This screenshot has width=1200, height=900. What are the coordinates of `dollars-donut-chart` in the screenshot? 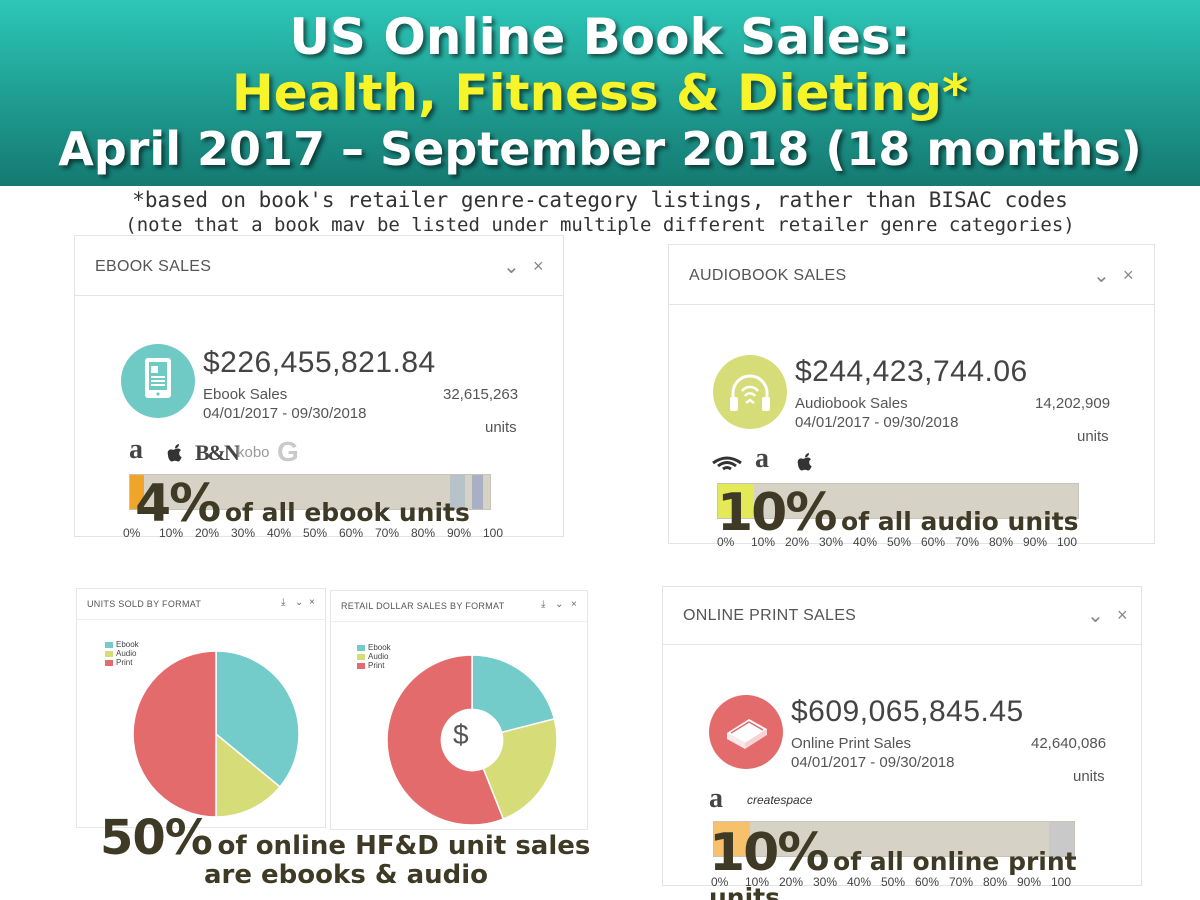 It's located at (472, 740).